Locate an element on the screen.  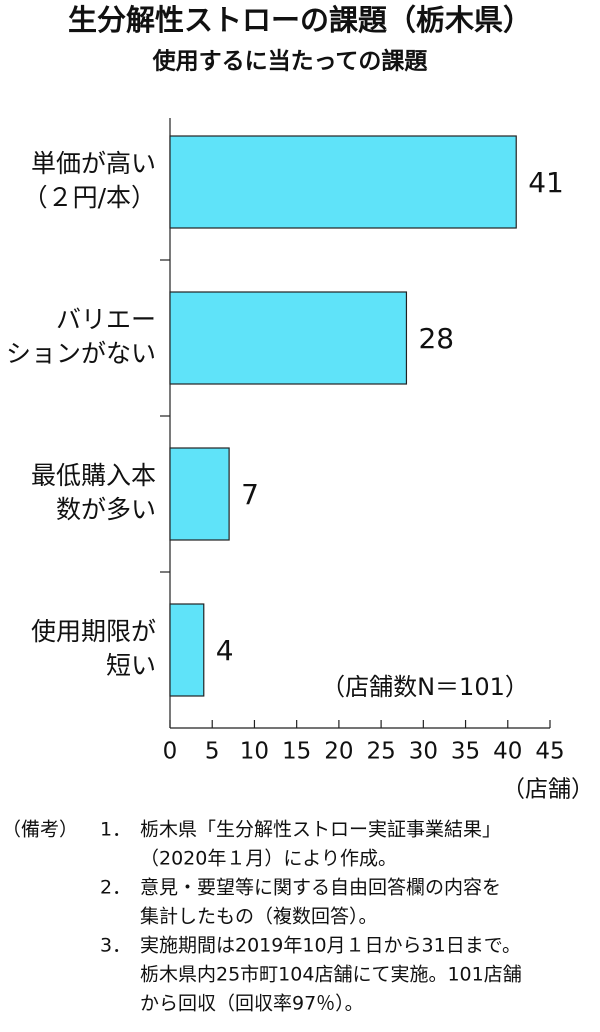
annotation: （店舗数N＝101） is located at coordinates (425, 687).